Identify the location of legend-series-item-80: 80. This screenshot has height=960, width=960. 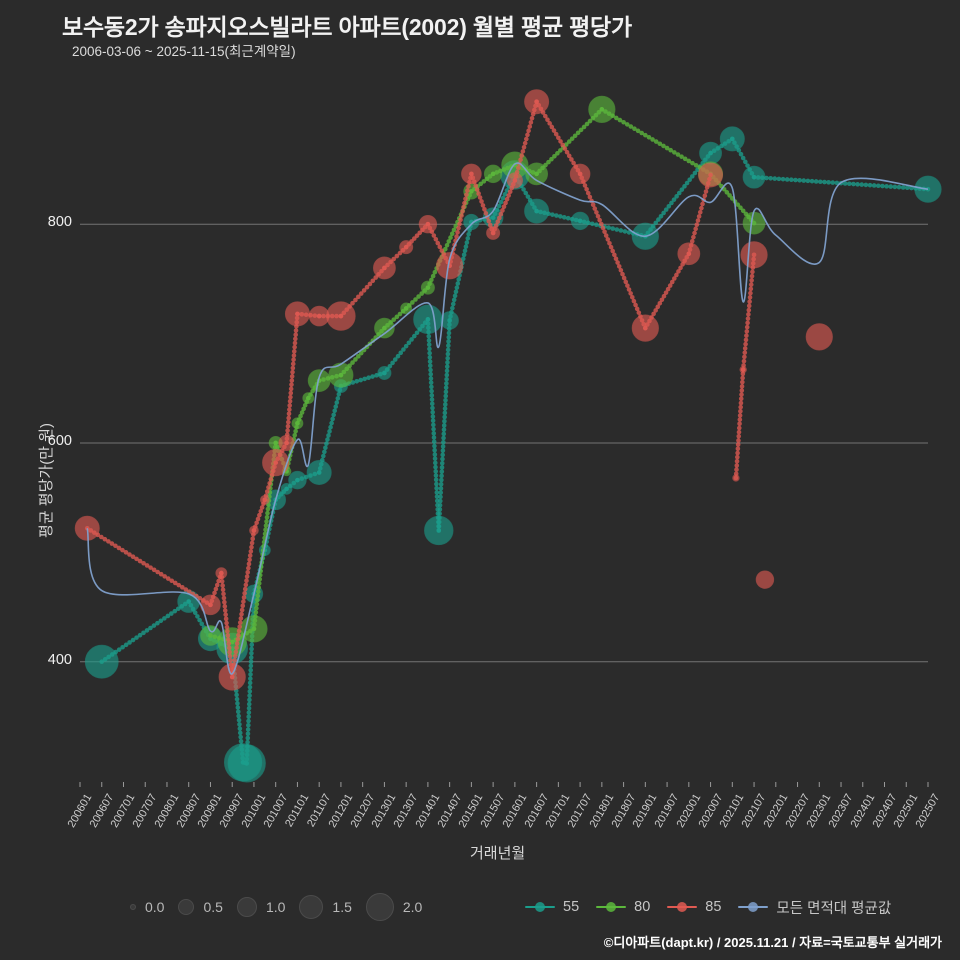
(623, 907).